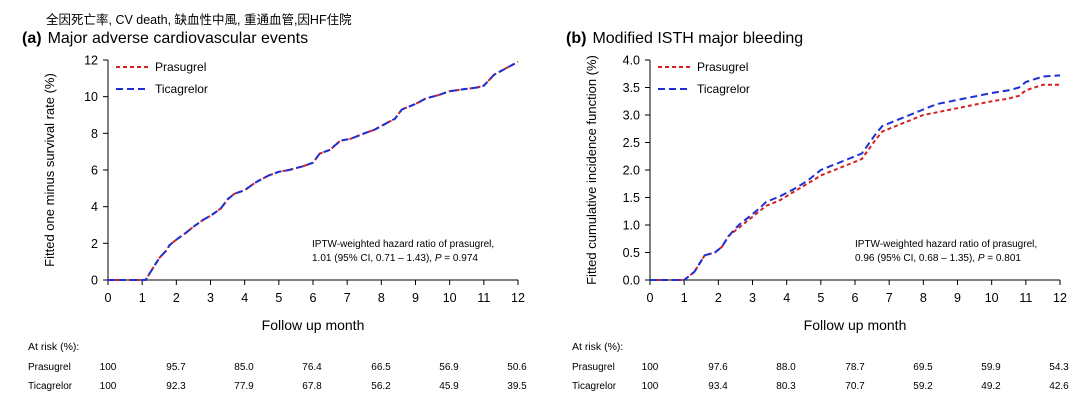  I want to click on risk-value: 85.0, so click(244, 367).